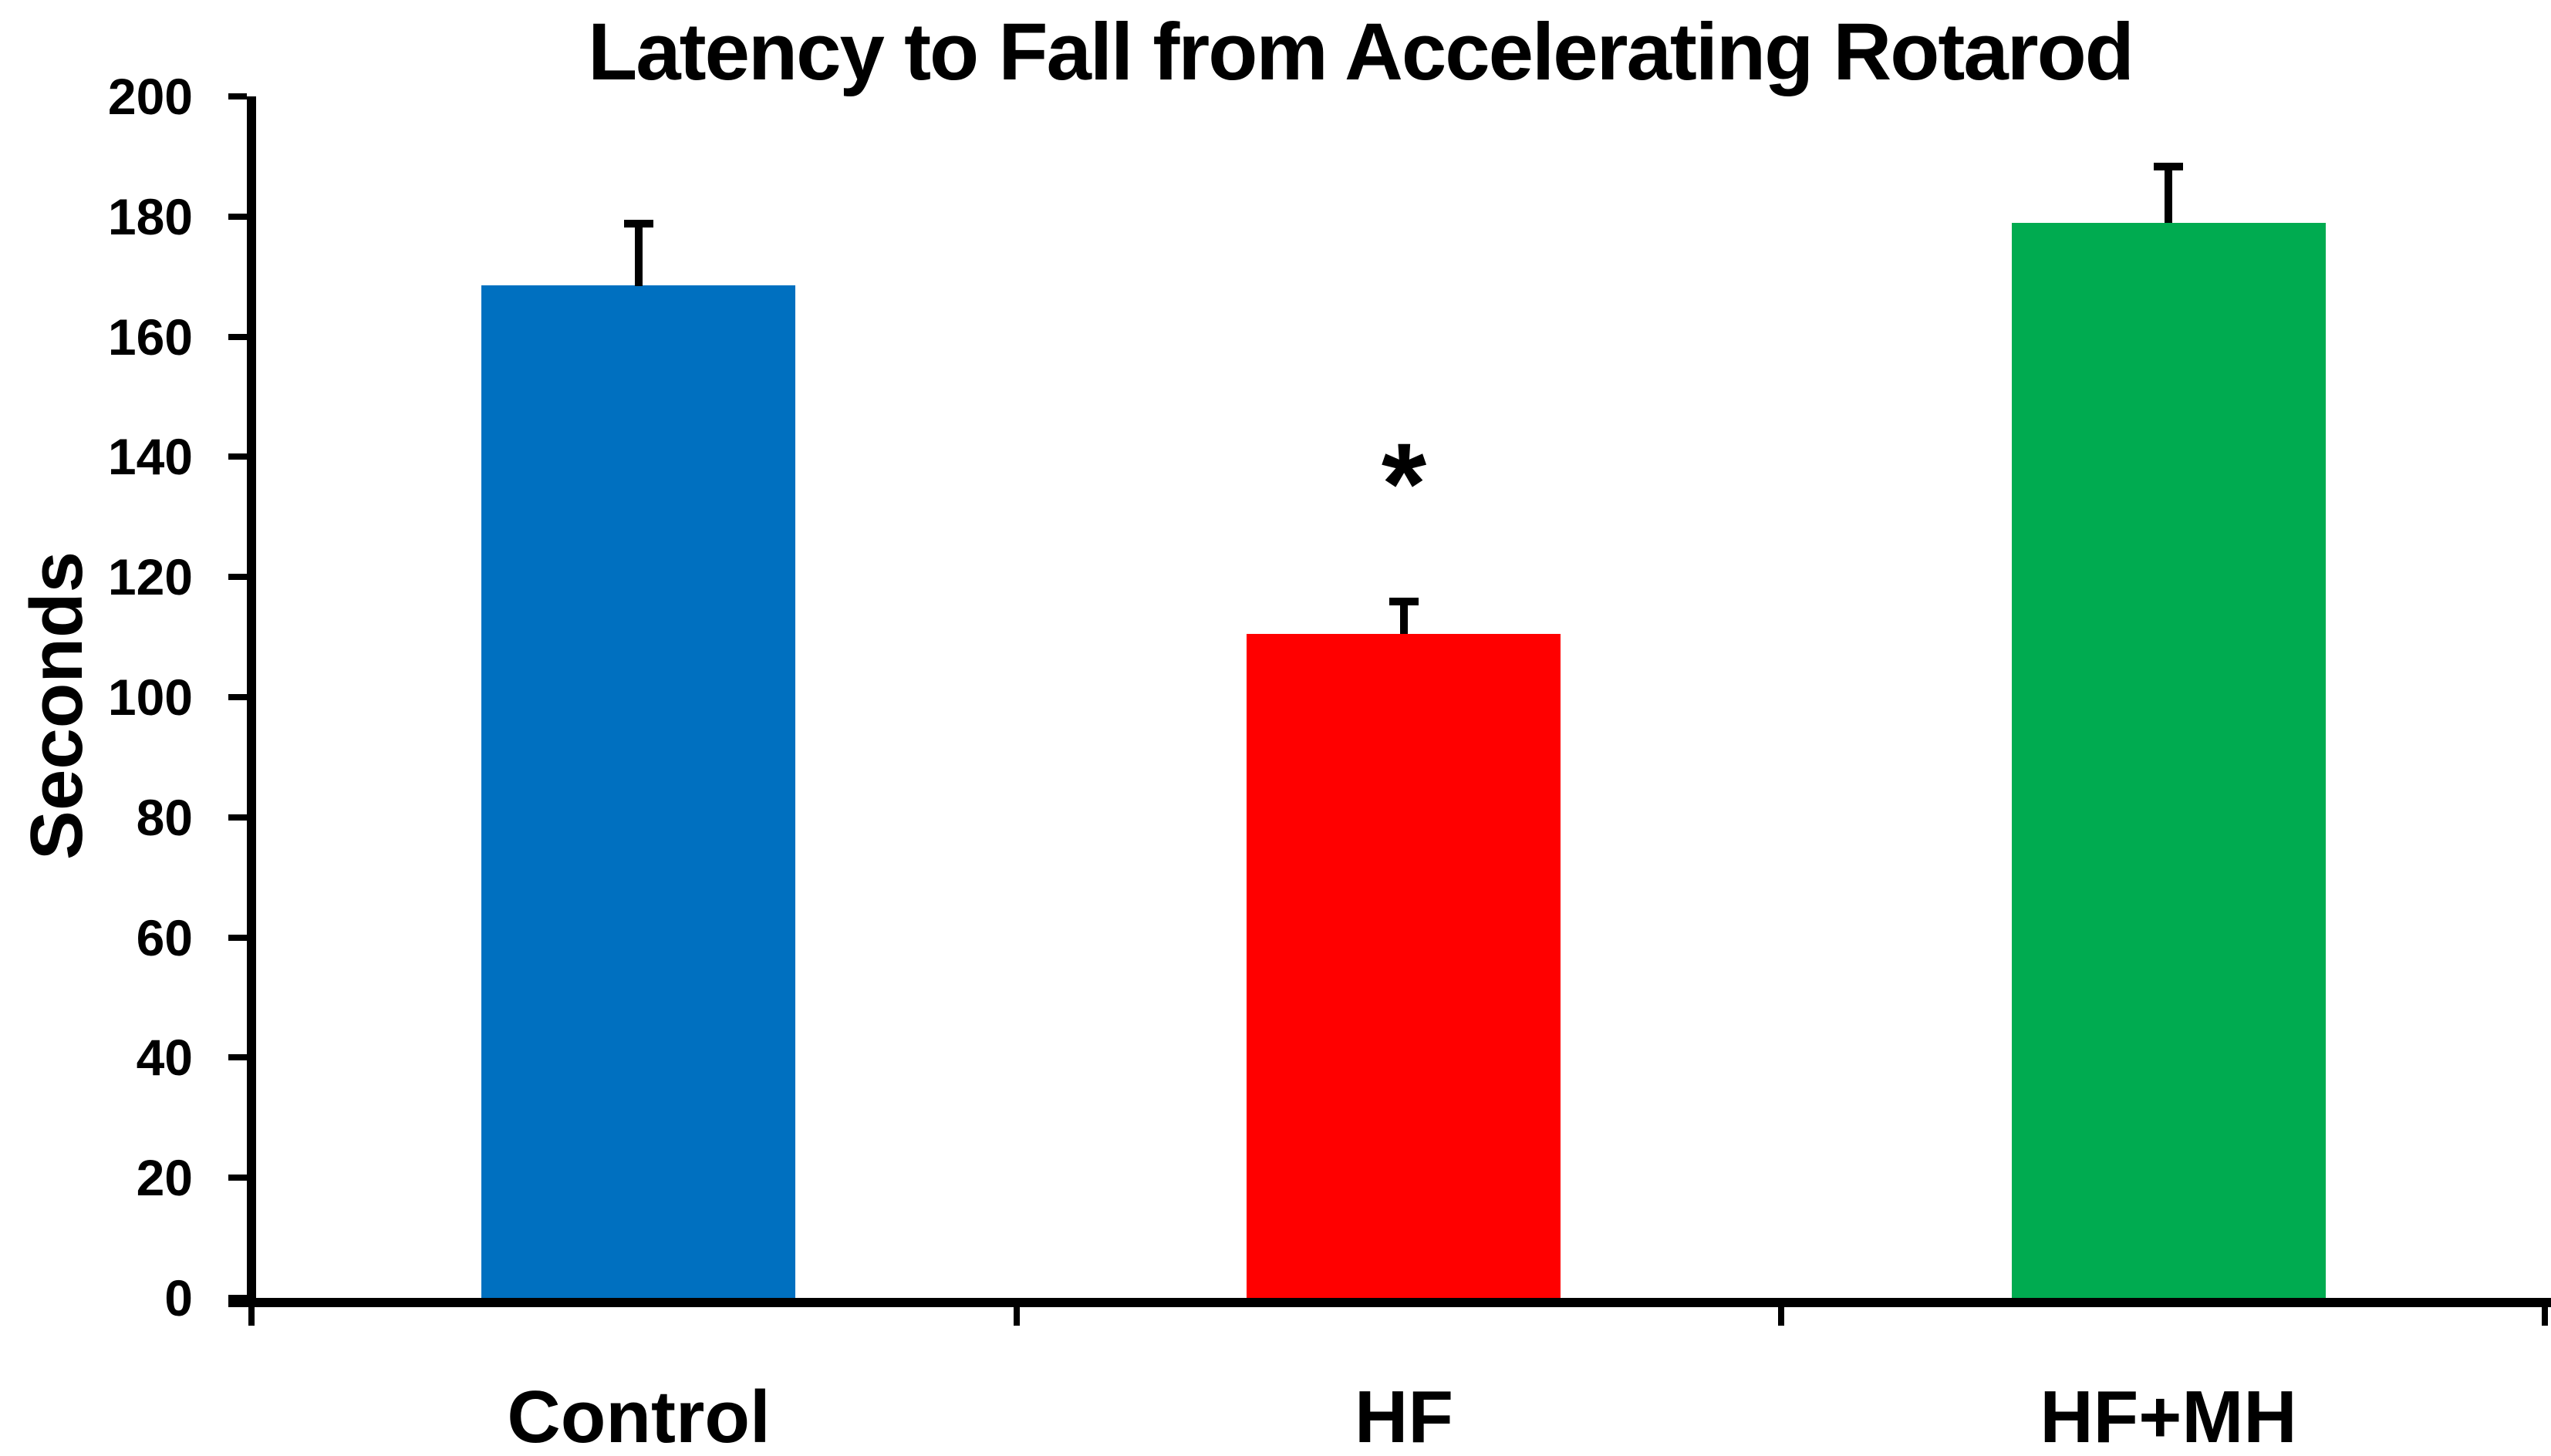 The image size is (2551, 1456). Describe the element at coordinates (178, 1298) in the screenshot. I see `y-tick-label: 0` at that location.